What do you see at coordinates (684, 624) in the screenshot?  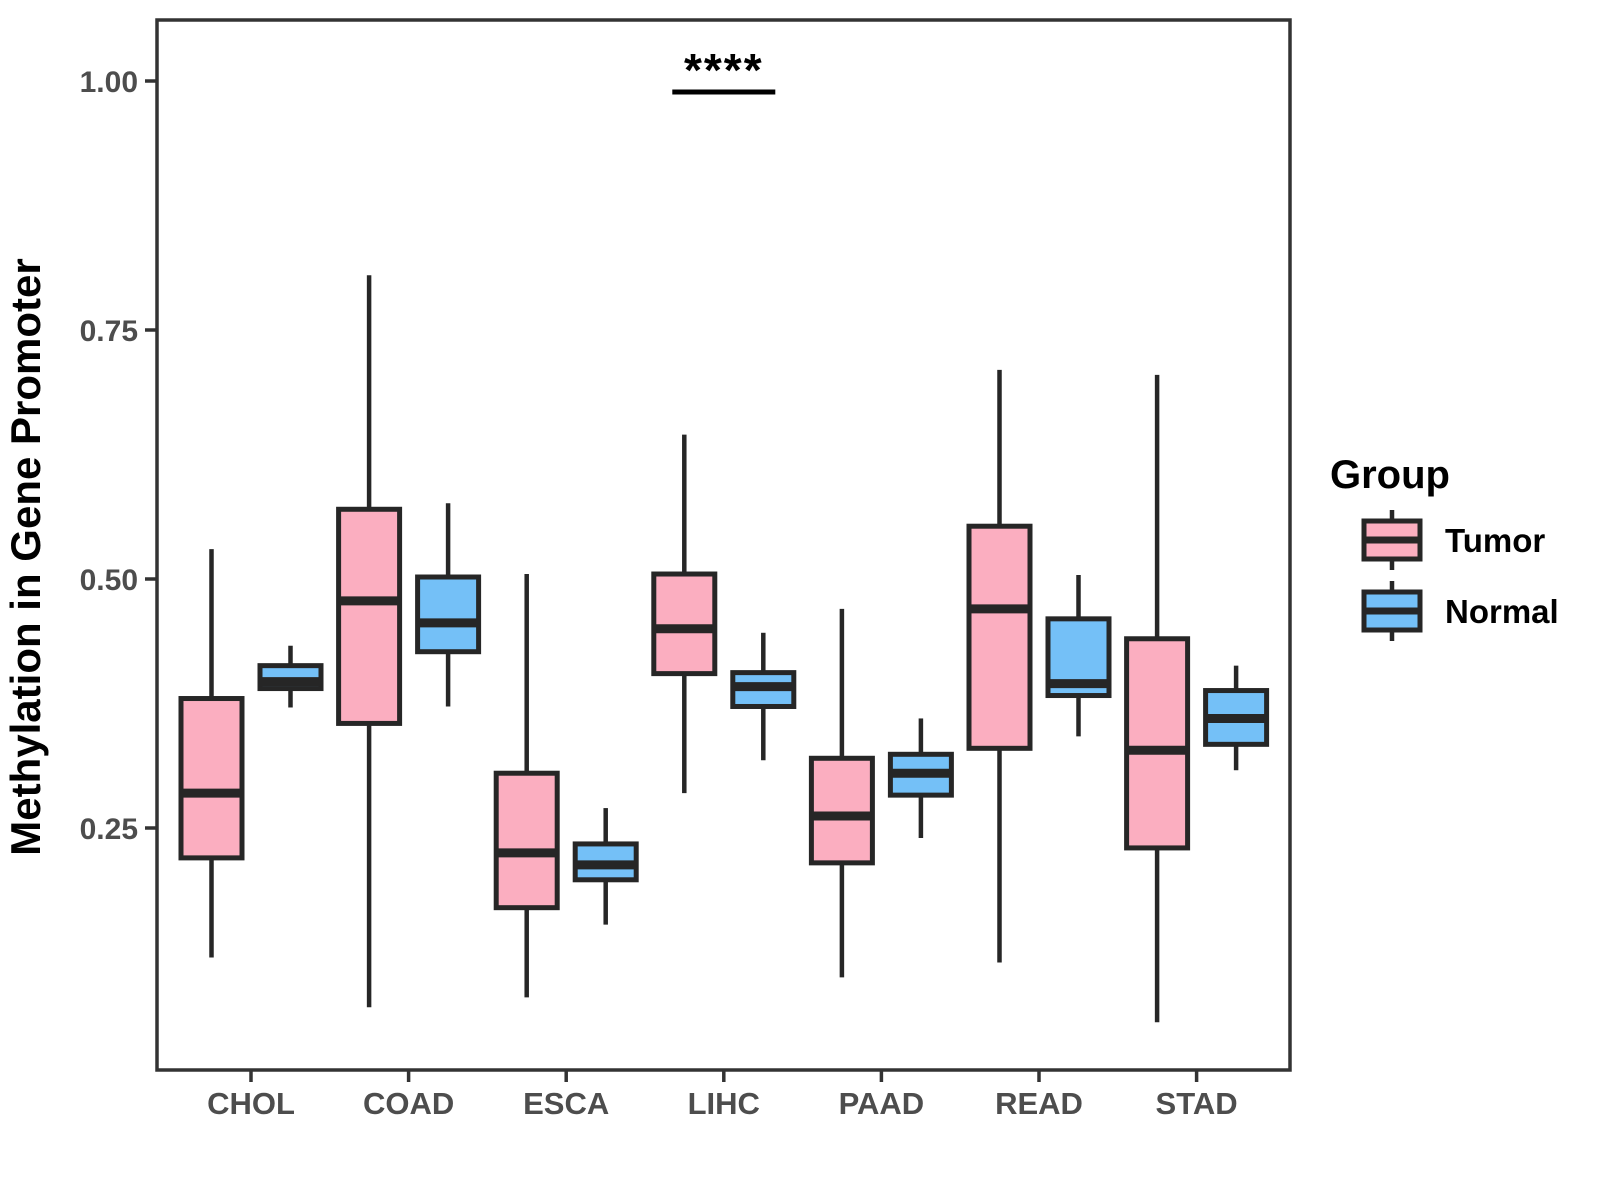 I see `box-lihc-tumor` at bounding box center [684, 624].